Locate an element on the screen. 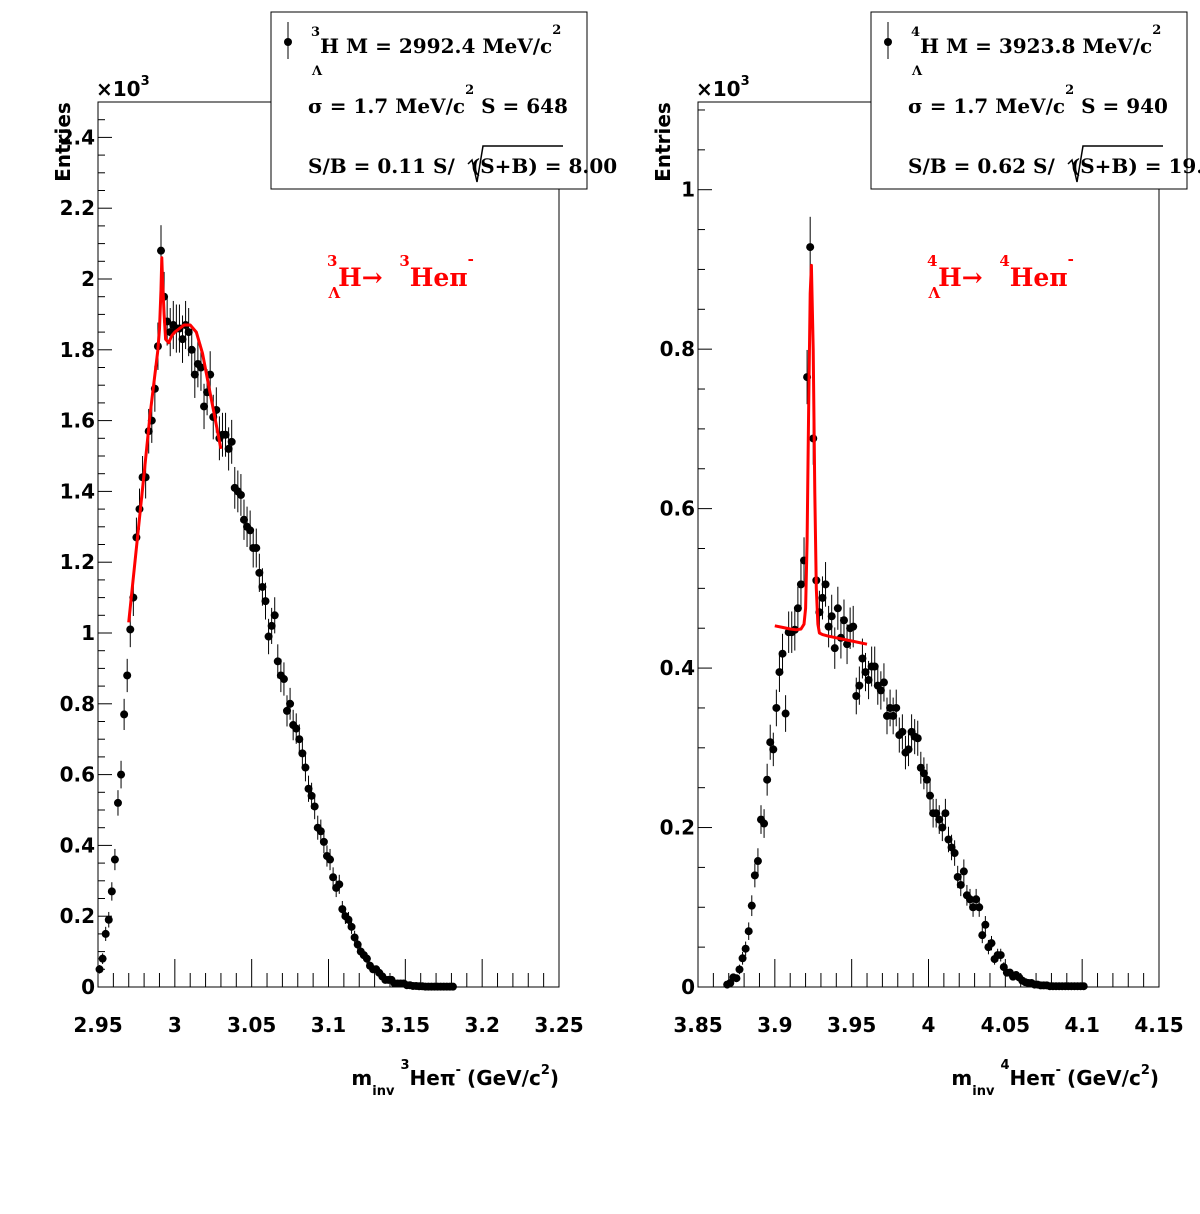  x-tick-label: 4.1 is located at coordinates (1081, 1025).